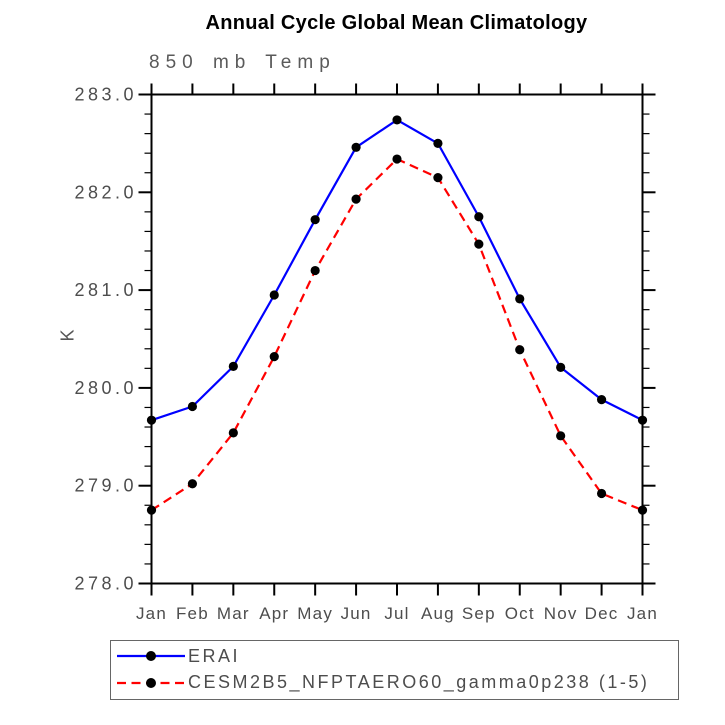 This screenshot has height=725, width=725. I want to click on legend-label-1: CESM2B5_NFPTAERO60_gamma0p238 (1-5), so click(419, 682).